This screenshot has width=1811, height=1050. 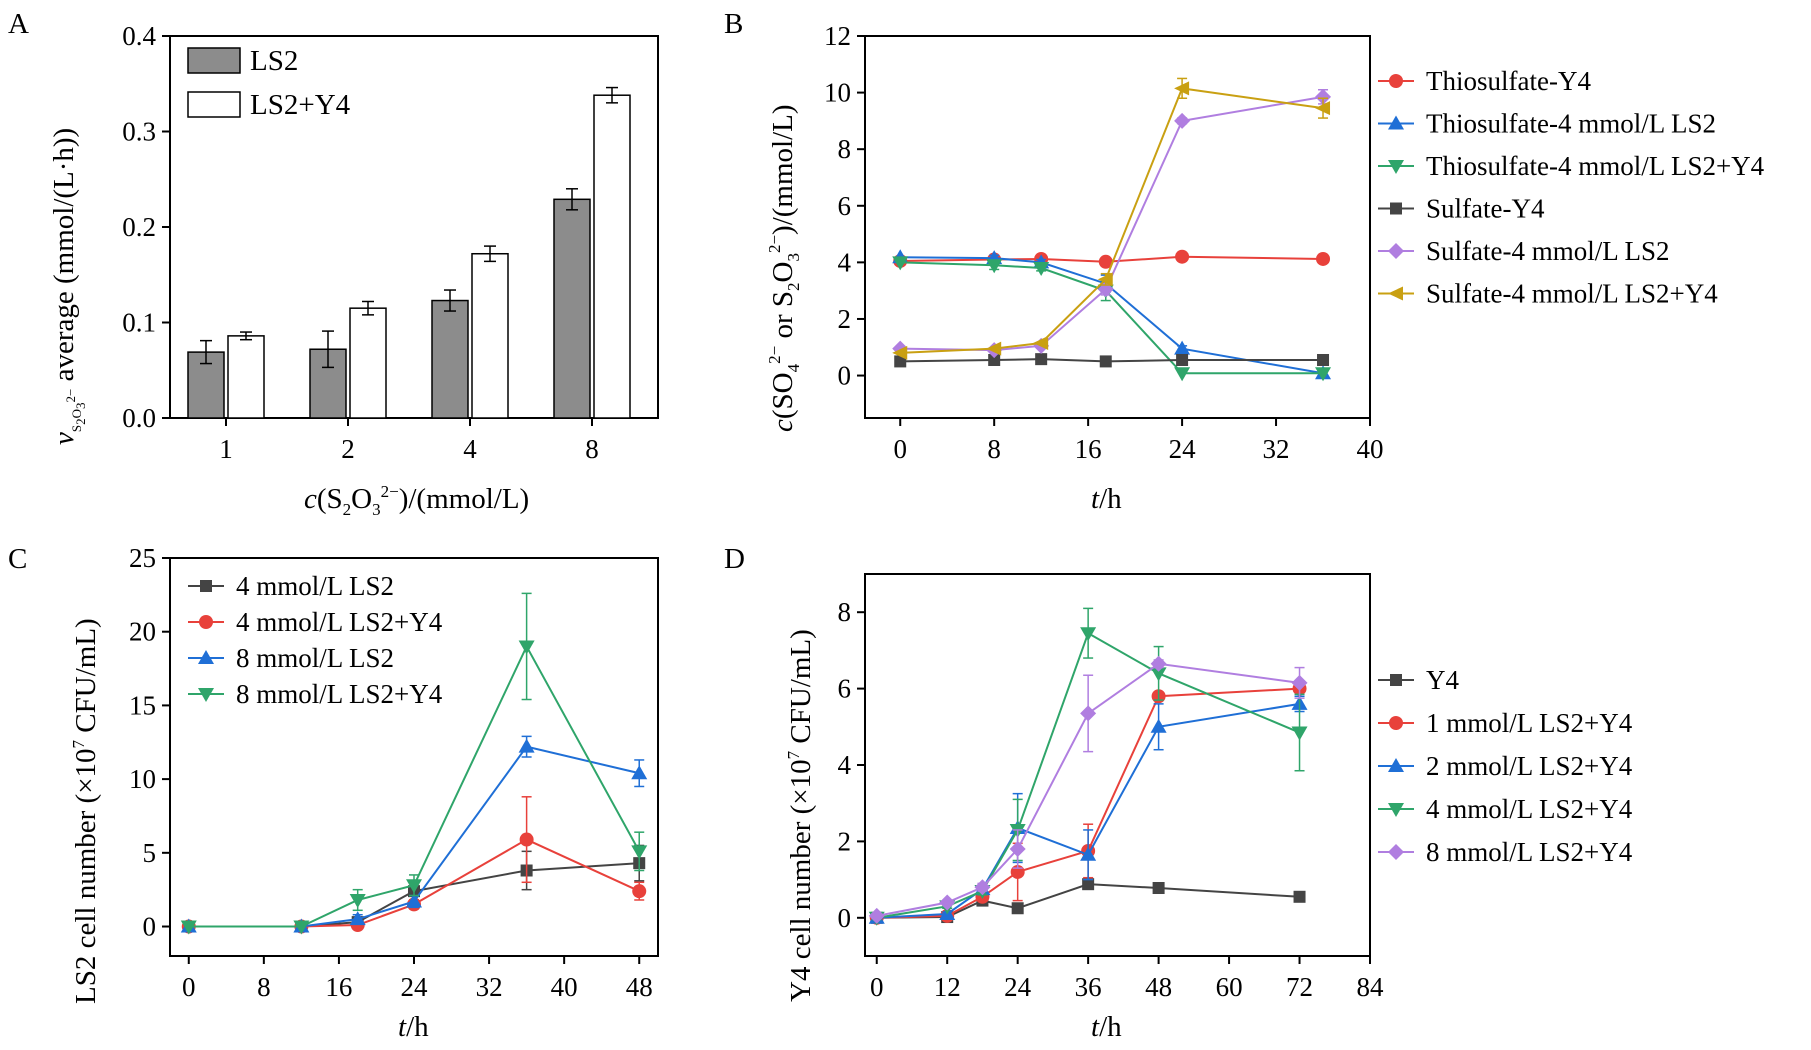 I want to click on x-tick-label: 4, so click(x=470, y=449).